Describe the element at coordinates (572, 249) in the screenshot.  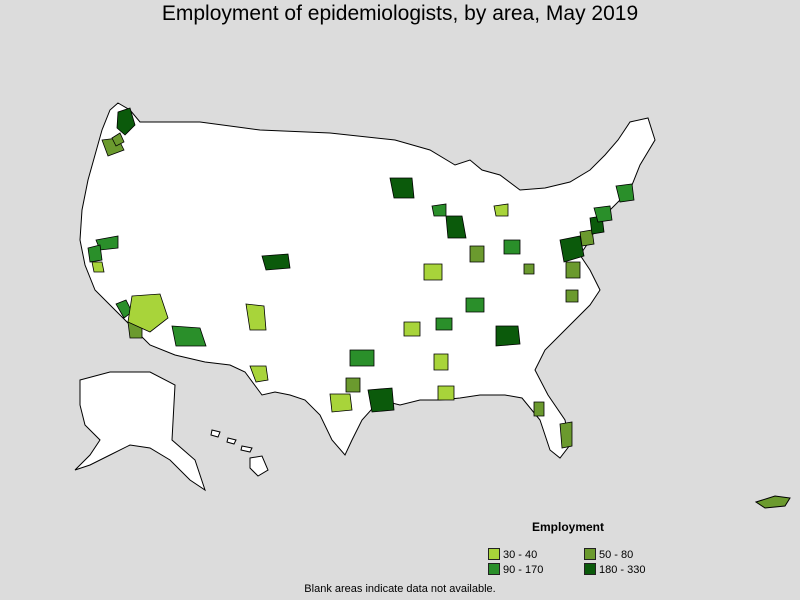
I see `area-dc` at that location.